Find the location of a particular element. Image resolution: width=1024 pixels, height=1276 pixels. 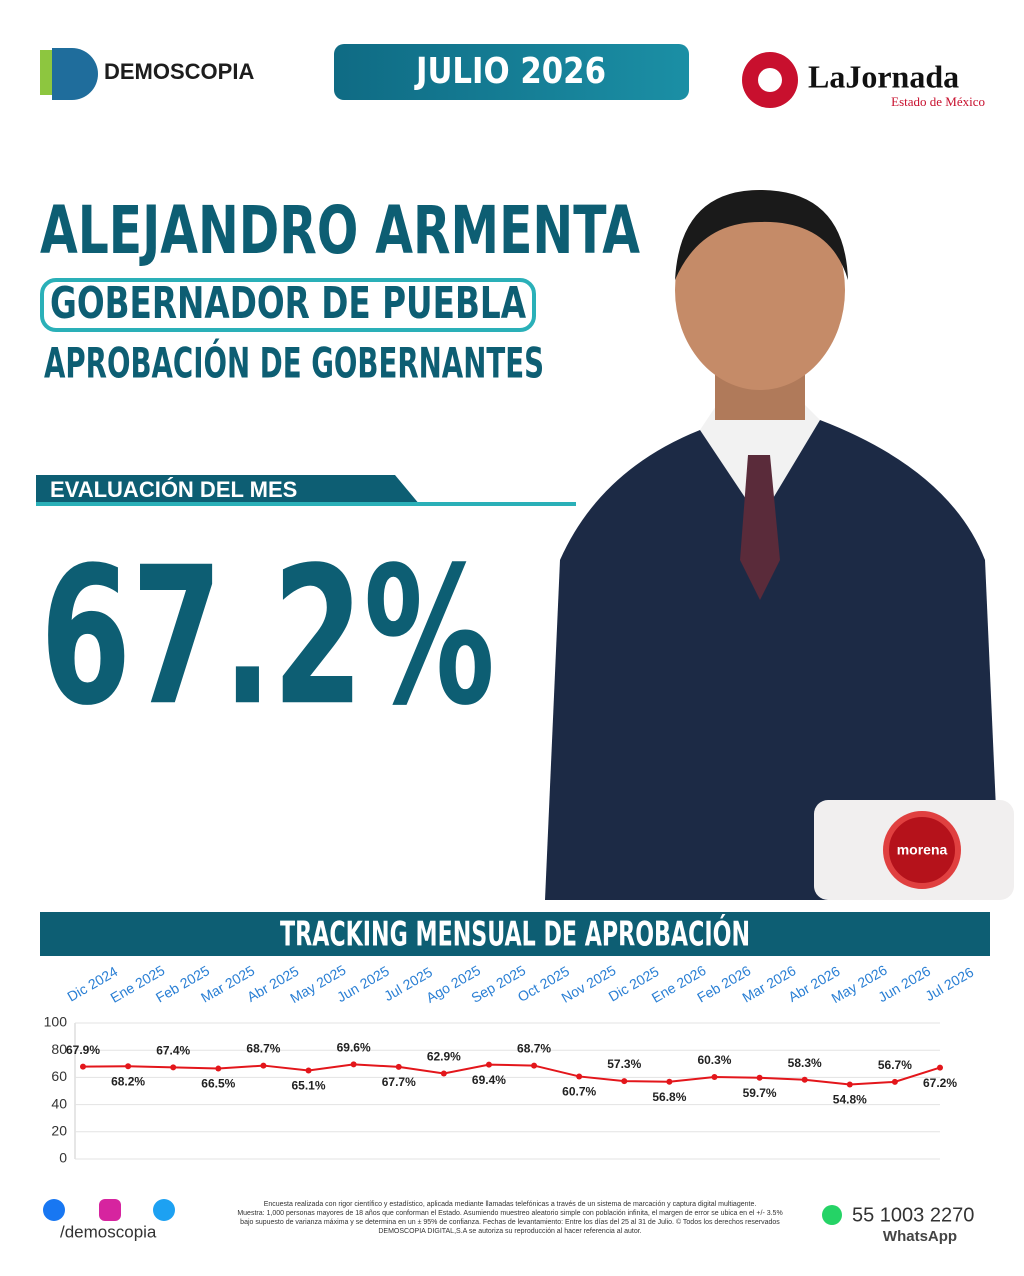

party-logo is located at coordinates (922, 850).